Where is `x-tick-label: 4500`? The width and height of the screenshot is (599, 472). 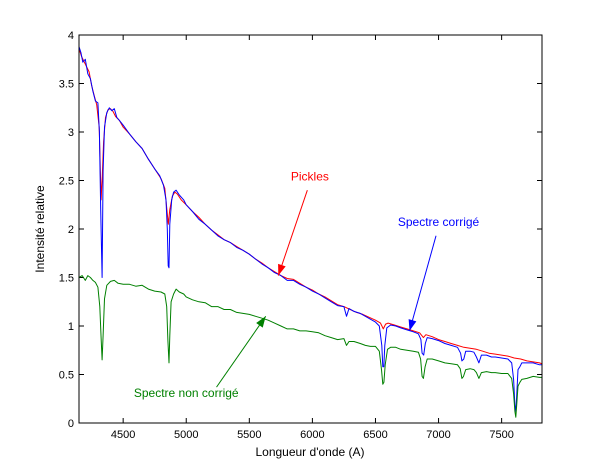
x-tick-label: 4500 is located at coordinates (123, 435).